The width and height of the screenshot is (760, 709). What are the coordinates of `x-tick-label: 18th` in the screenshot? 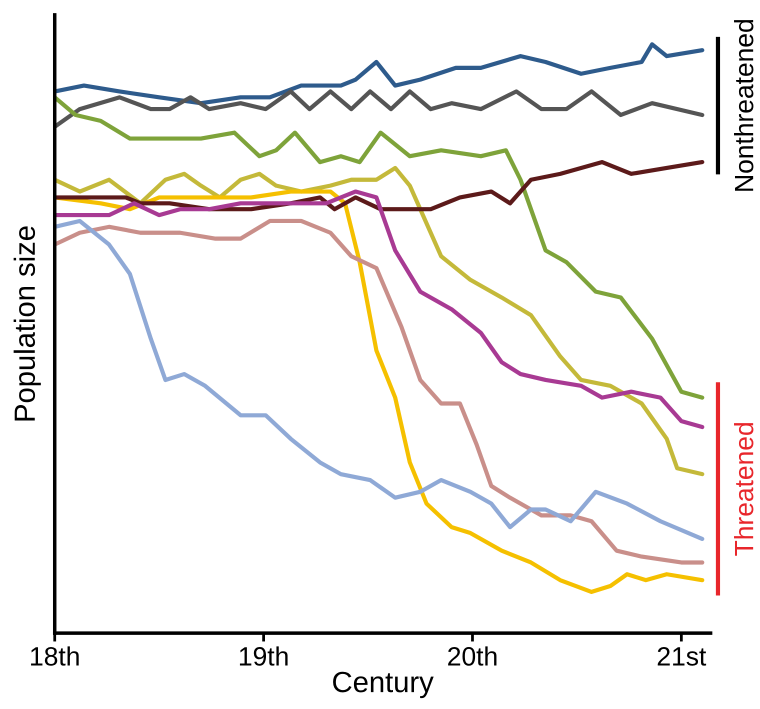 It's located at (55, 656).